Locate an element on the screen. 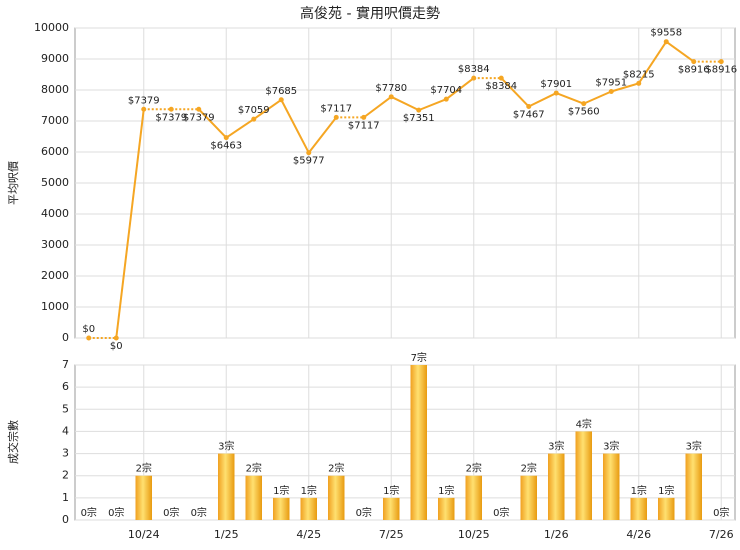 This screenshot has height=550, width=740. x-tick-label: 1/26 is located at coordinates (556, 534).